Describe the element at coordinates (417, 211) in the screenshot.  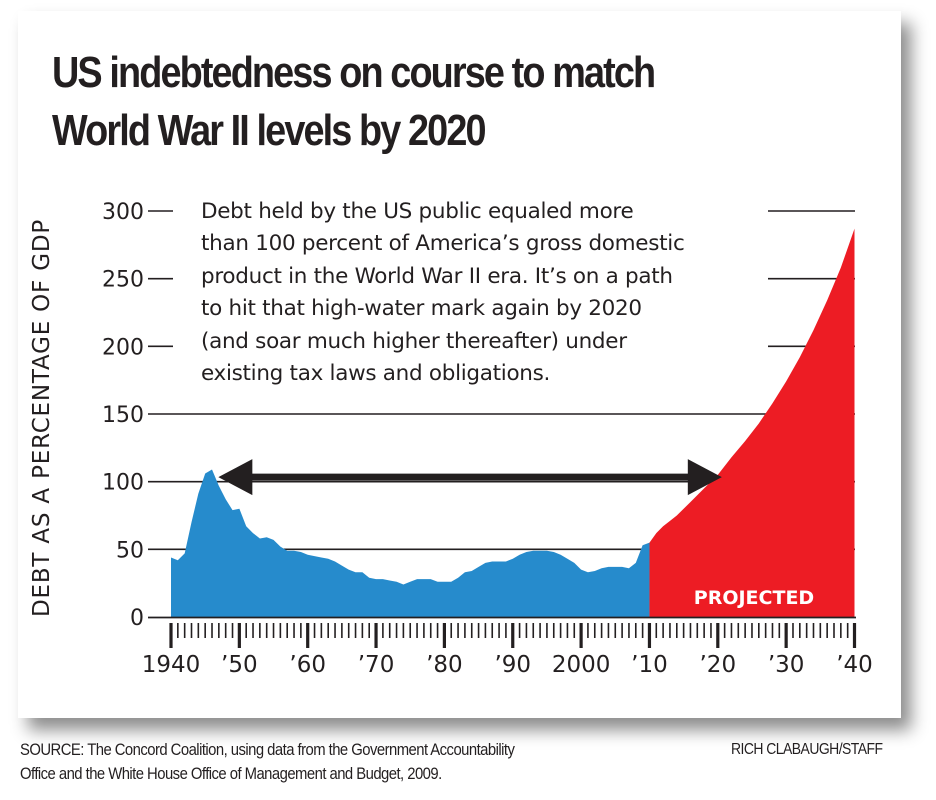
I see `annotation-line: Debt held by the US public equaled more` at that location.